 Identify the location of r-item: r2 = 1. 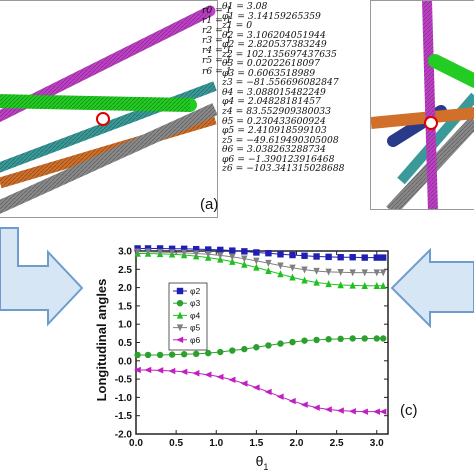
(217, 31).